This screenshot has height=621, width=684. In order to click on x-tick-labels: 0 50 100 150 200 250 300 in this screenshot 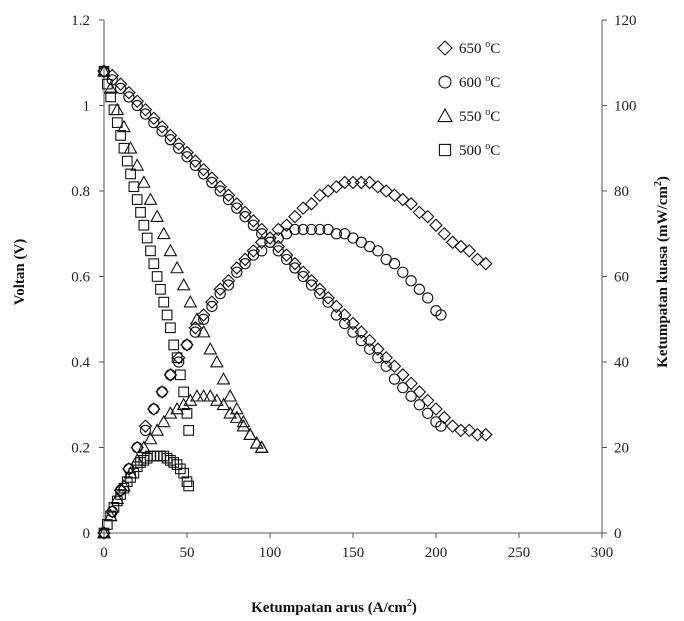, I will do `click(356, 547)`.